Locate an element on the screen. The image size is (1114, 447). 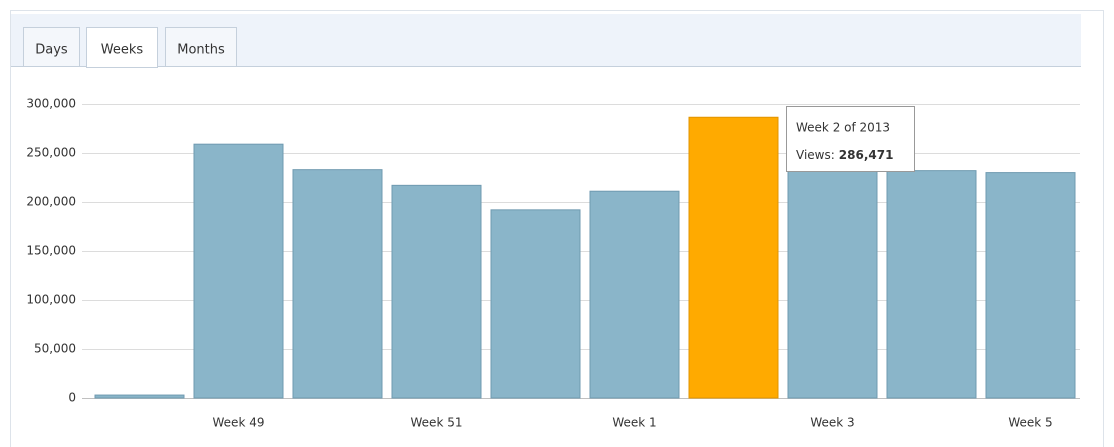
tab-label: Weeks is located at coordinates (122, 50).